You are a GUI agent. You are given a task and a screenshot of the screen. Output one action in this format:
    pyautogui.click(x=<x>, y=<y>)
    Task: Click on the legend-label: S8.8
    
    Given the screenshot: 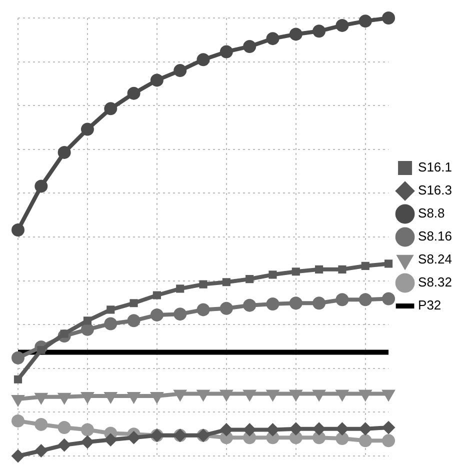 What is the action you would take?
    pyautogui.click(x=431, y=213)
    